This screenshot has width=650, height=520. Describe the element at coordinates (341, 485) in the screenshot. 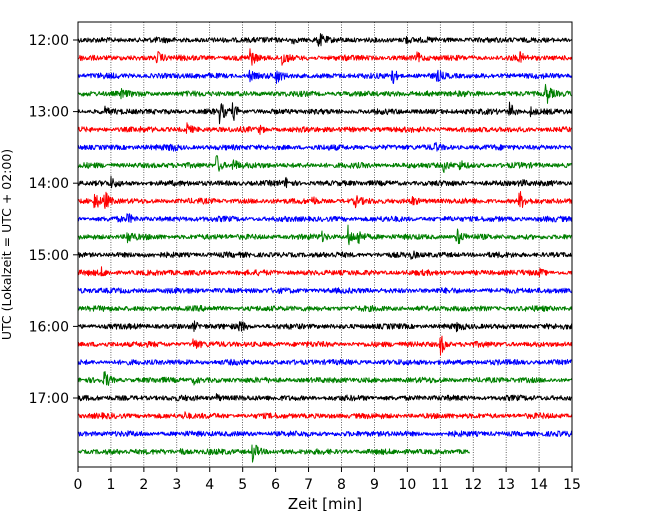

I see `x-tick-label: 8` at that location.